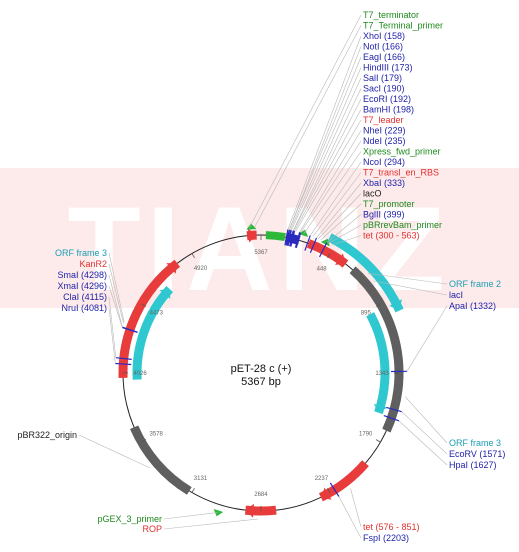  What do you see at coordinates (157, 313) in the screenshot?
I see `position-label-4473: 4473` at bounding box center [157, 313].